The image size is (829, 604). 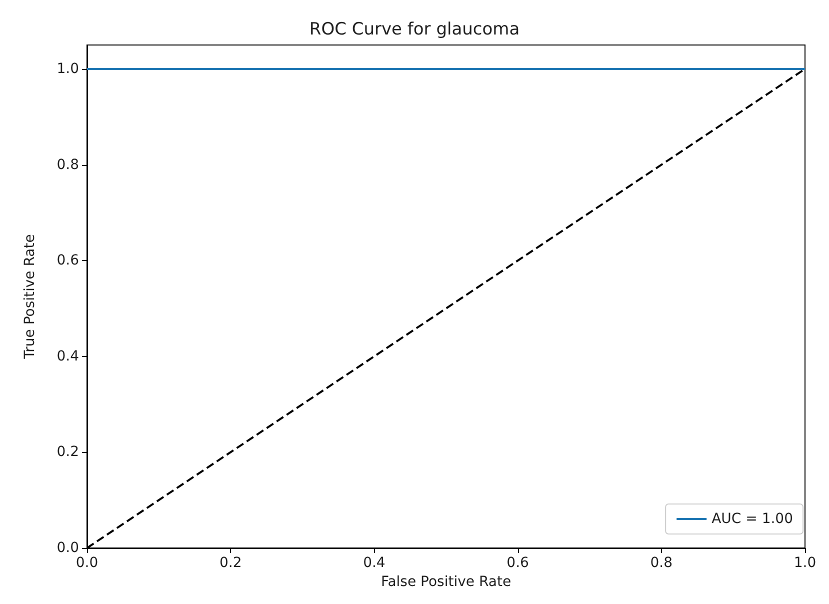 I want to click on x-tick-label: 0.6, so click(x=518, y=563).